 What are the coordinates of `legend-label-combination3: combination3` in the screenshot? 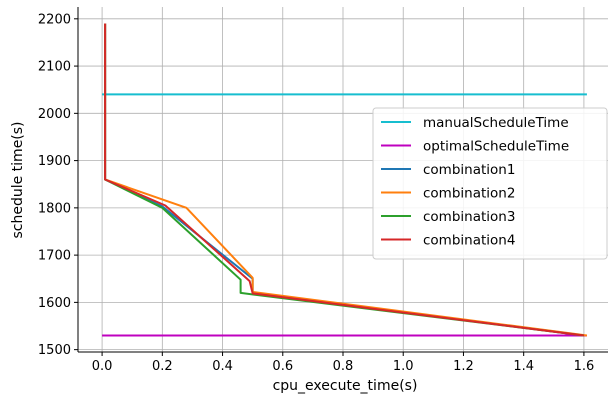 It's located at (469, 217).